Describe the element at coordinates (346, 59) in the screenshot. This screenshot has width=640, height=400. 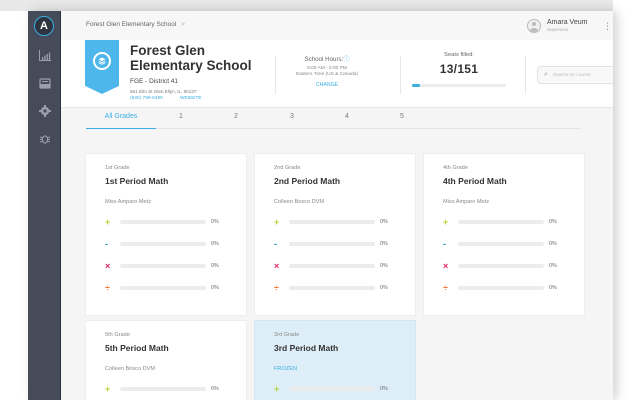
I see `info-icon: ⓘ` at that location.